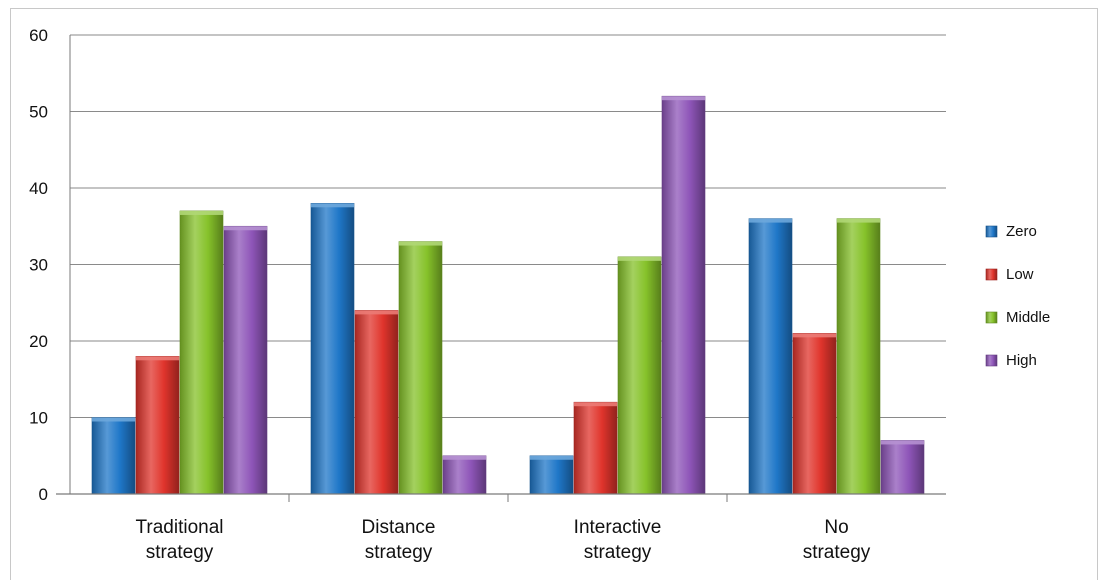  Describe the element at coordinates (991, 317) in the screenshot. I see `legend-swatch-middle` at that location.